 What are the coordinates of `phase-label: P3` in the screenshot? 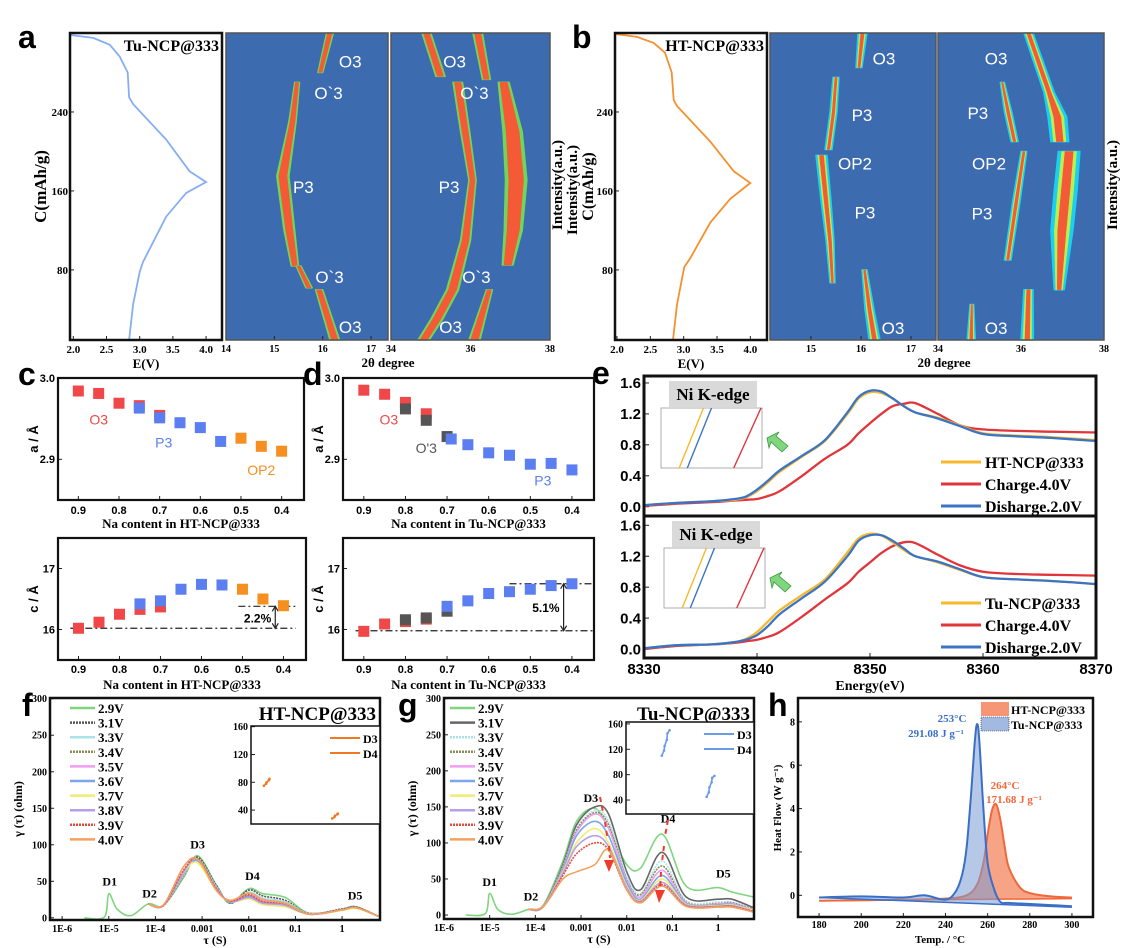 It's located at (862, 115).